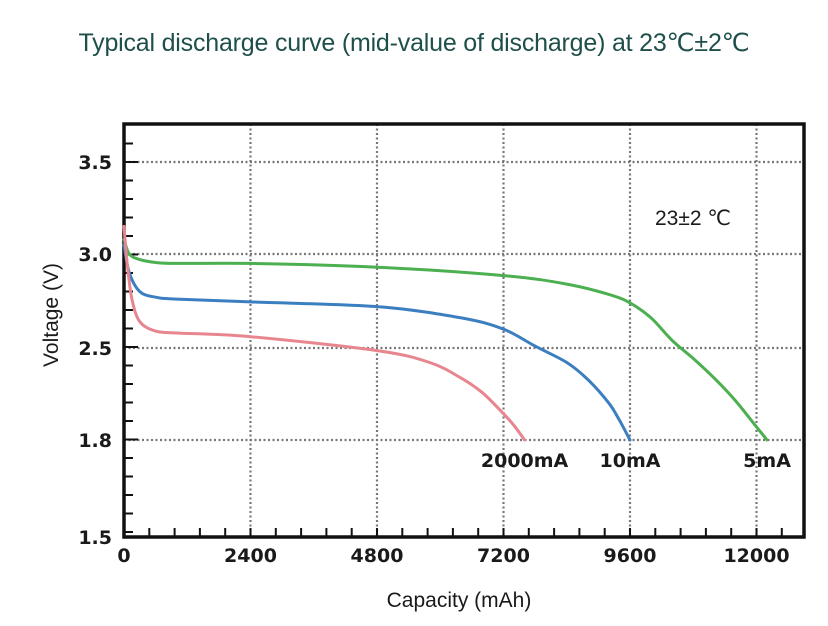 This screenshot has width=828, height=626. What do you see at coordinates (95, 255) in the screenshot?
I see `y-tick-label: 3.0` at bounding box center [95, 255].